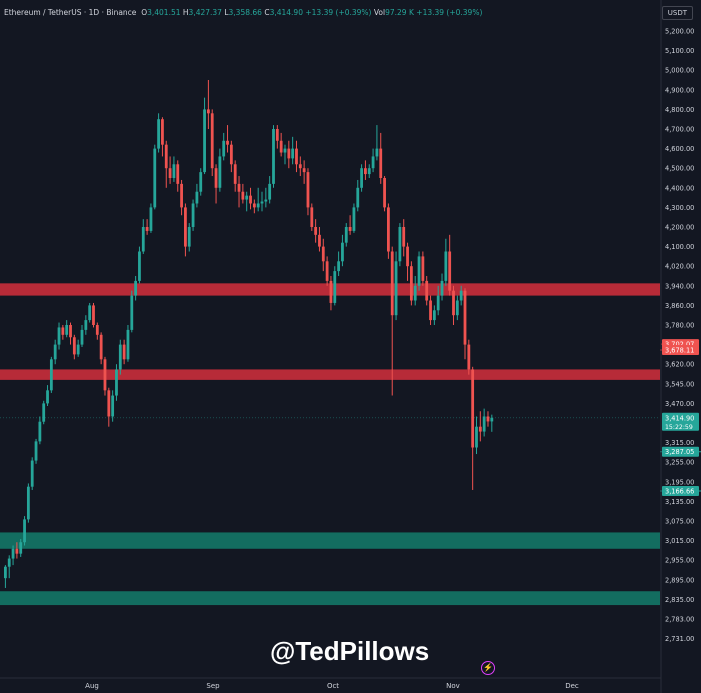  Describe the element at coordinates (679, 600) in the screenshot. I see `price-tick-label: 2,835.00` at that location.